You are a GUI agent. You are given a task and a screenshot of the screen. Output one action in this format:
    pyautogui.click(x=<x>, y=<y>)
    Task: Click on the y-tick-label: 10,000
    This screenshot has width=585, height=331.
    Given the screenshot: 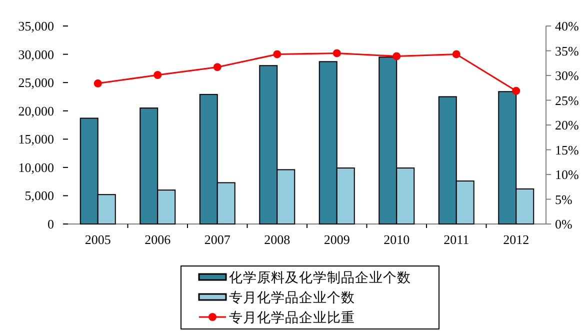 What is the action you would take?
    pyautogui.click(x=36, y=167)
    